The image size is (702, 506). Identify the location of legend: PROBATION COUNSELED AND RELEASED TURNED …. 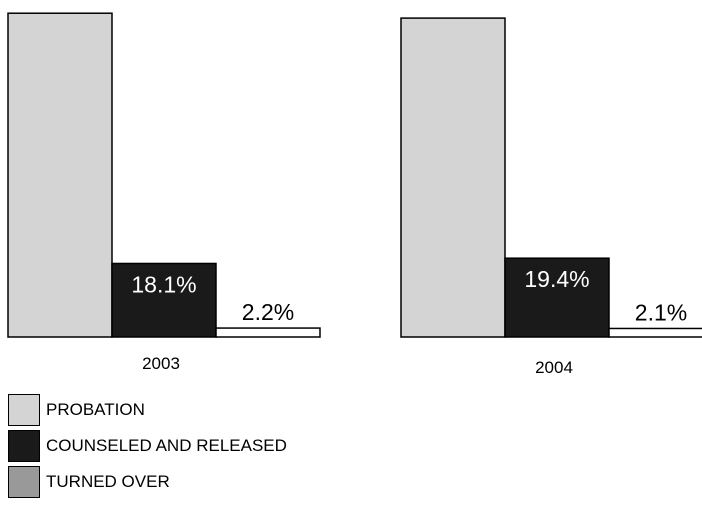
(208, 446).